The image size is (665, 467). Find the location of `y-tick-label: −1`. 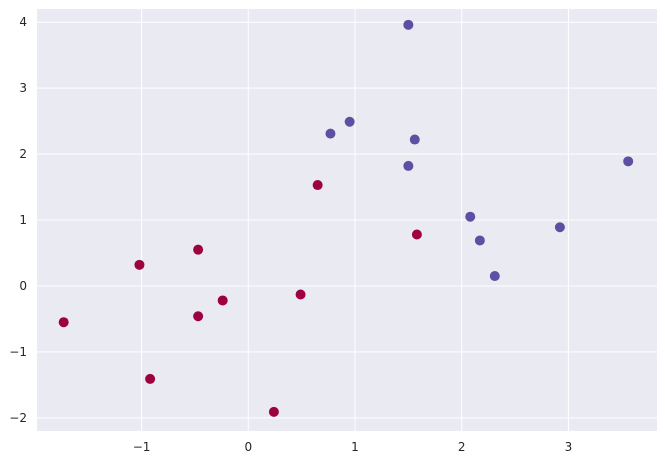

y-tick-label: −1 is located at coordinates (18, 352).